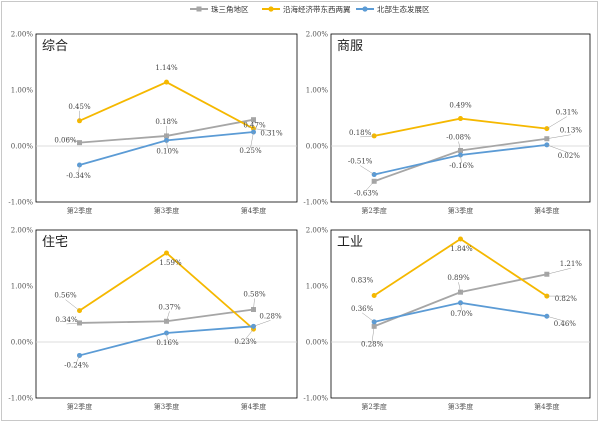 The width and height of the screenshot is (600, 423). I want to click on data-label: -0.24%, so click(76, 365).